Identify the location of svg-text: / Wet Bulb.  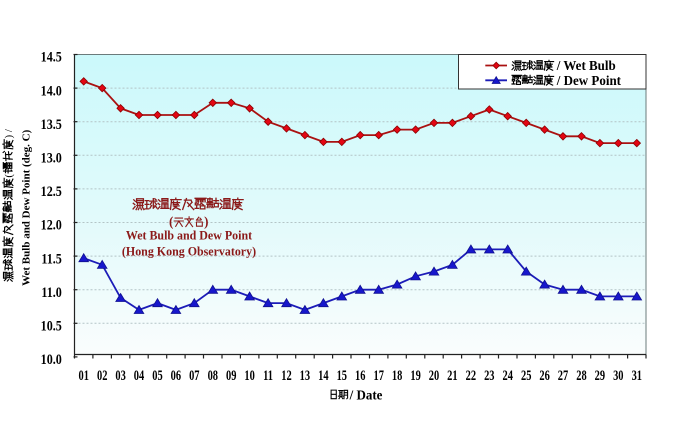
(586, 65).